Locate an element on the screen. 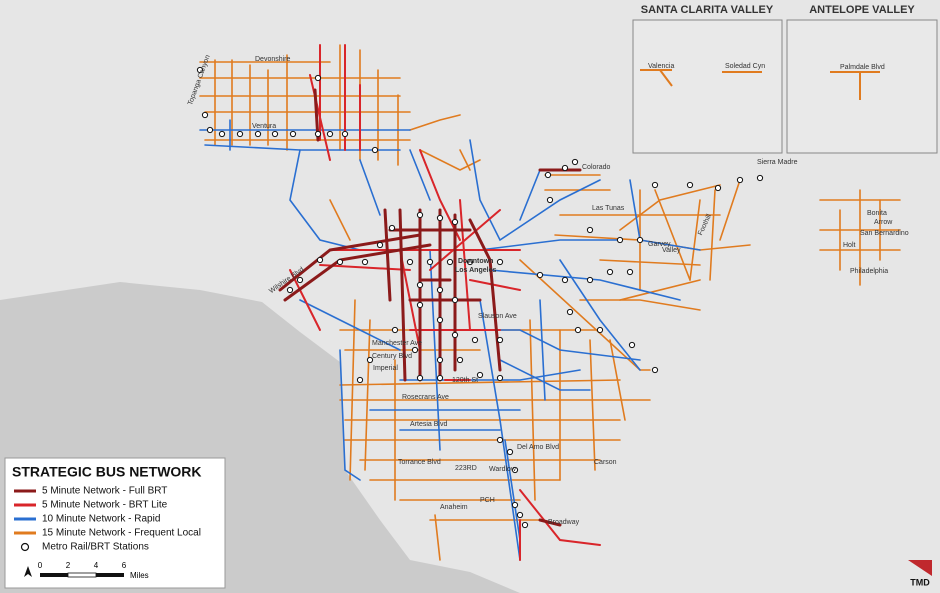 The width and height of the screenshot is (940, 593). street-label: Philadelphia is located at coordinates (869, 271).